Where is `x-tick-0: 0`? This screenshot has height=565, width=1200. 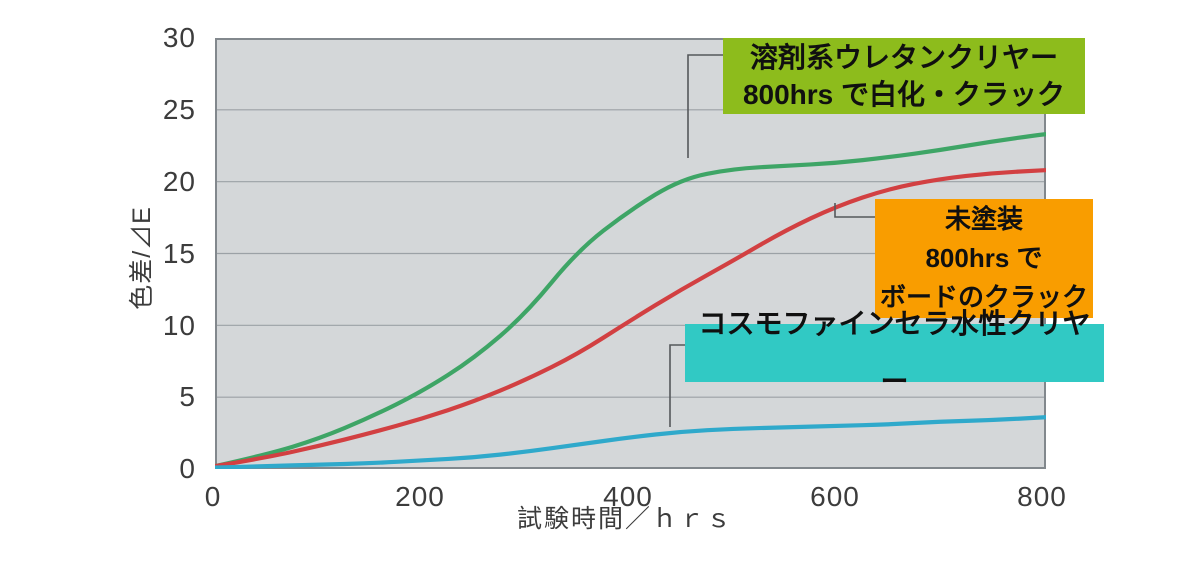
x-tick-0: 0 is located at coordinates (213, 496).